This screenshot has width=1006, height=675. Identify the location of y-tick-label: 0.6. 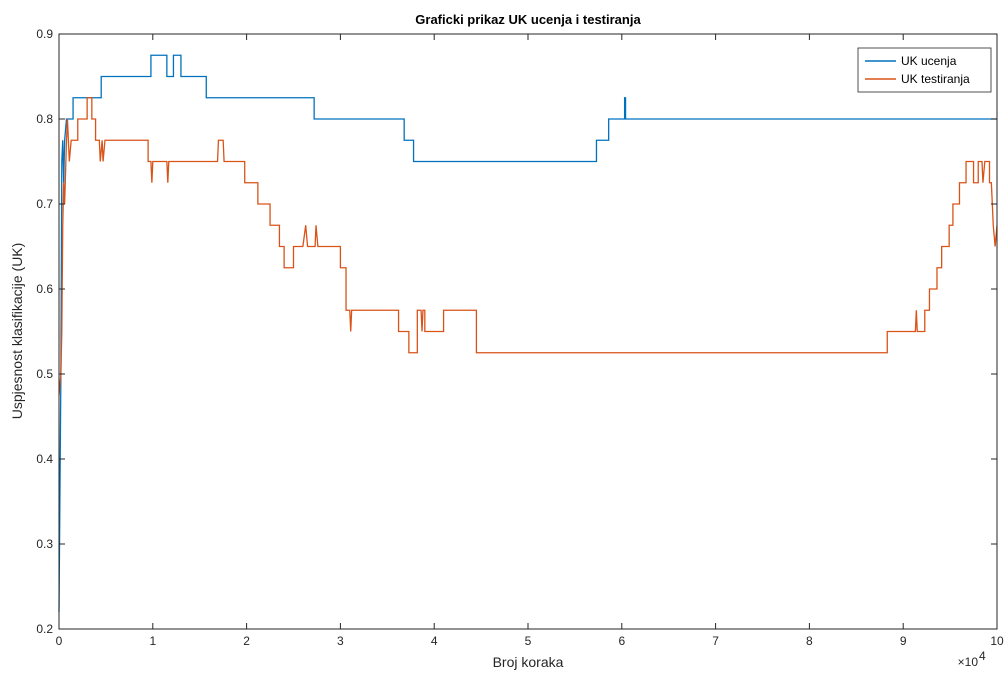
(44, 289).